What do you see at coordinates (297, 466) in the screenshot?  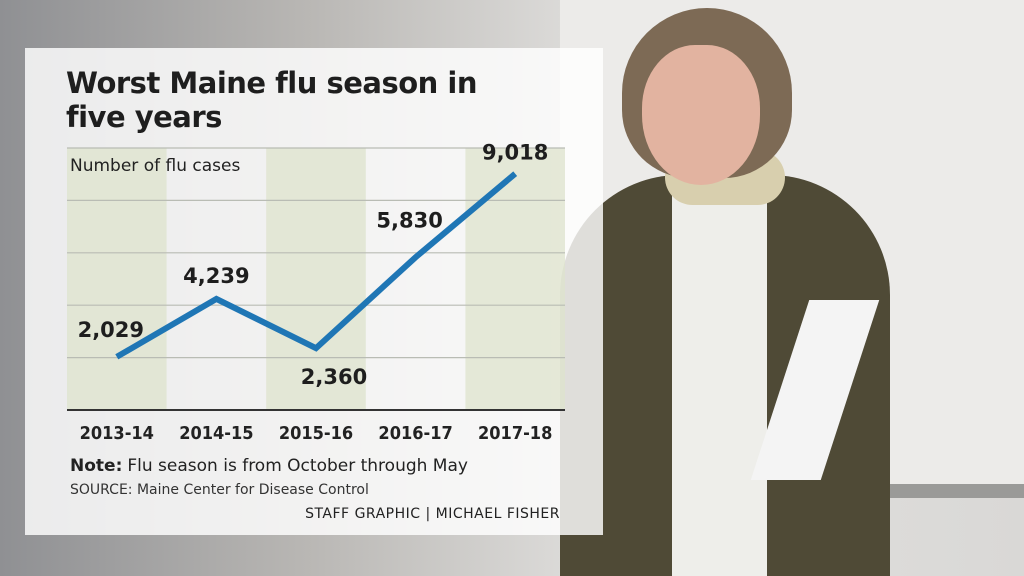 I see `note-text: Flu season is from October through May` at bounding box center [297, 466].